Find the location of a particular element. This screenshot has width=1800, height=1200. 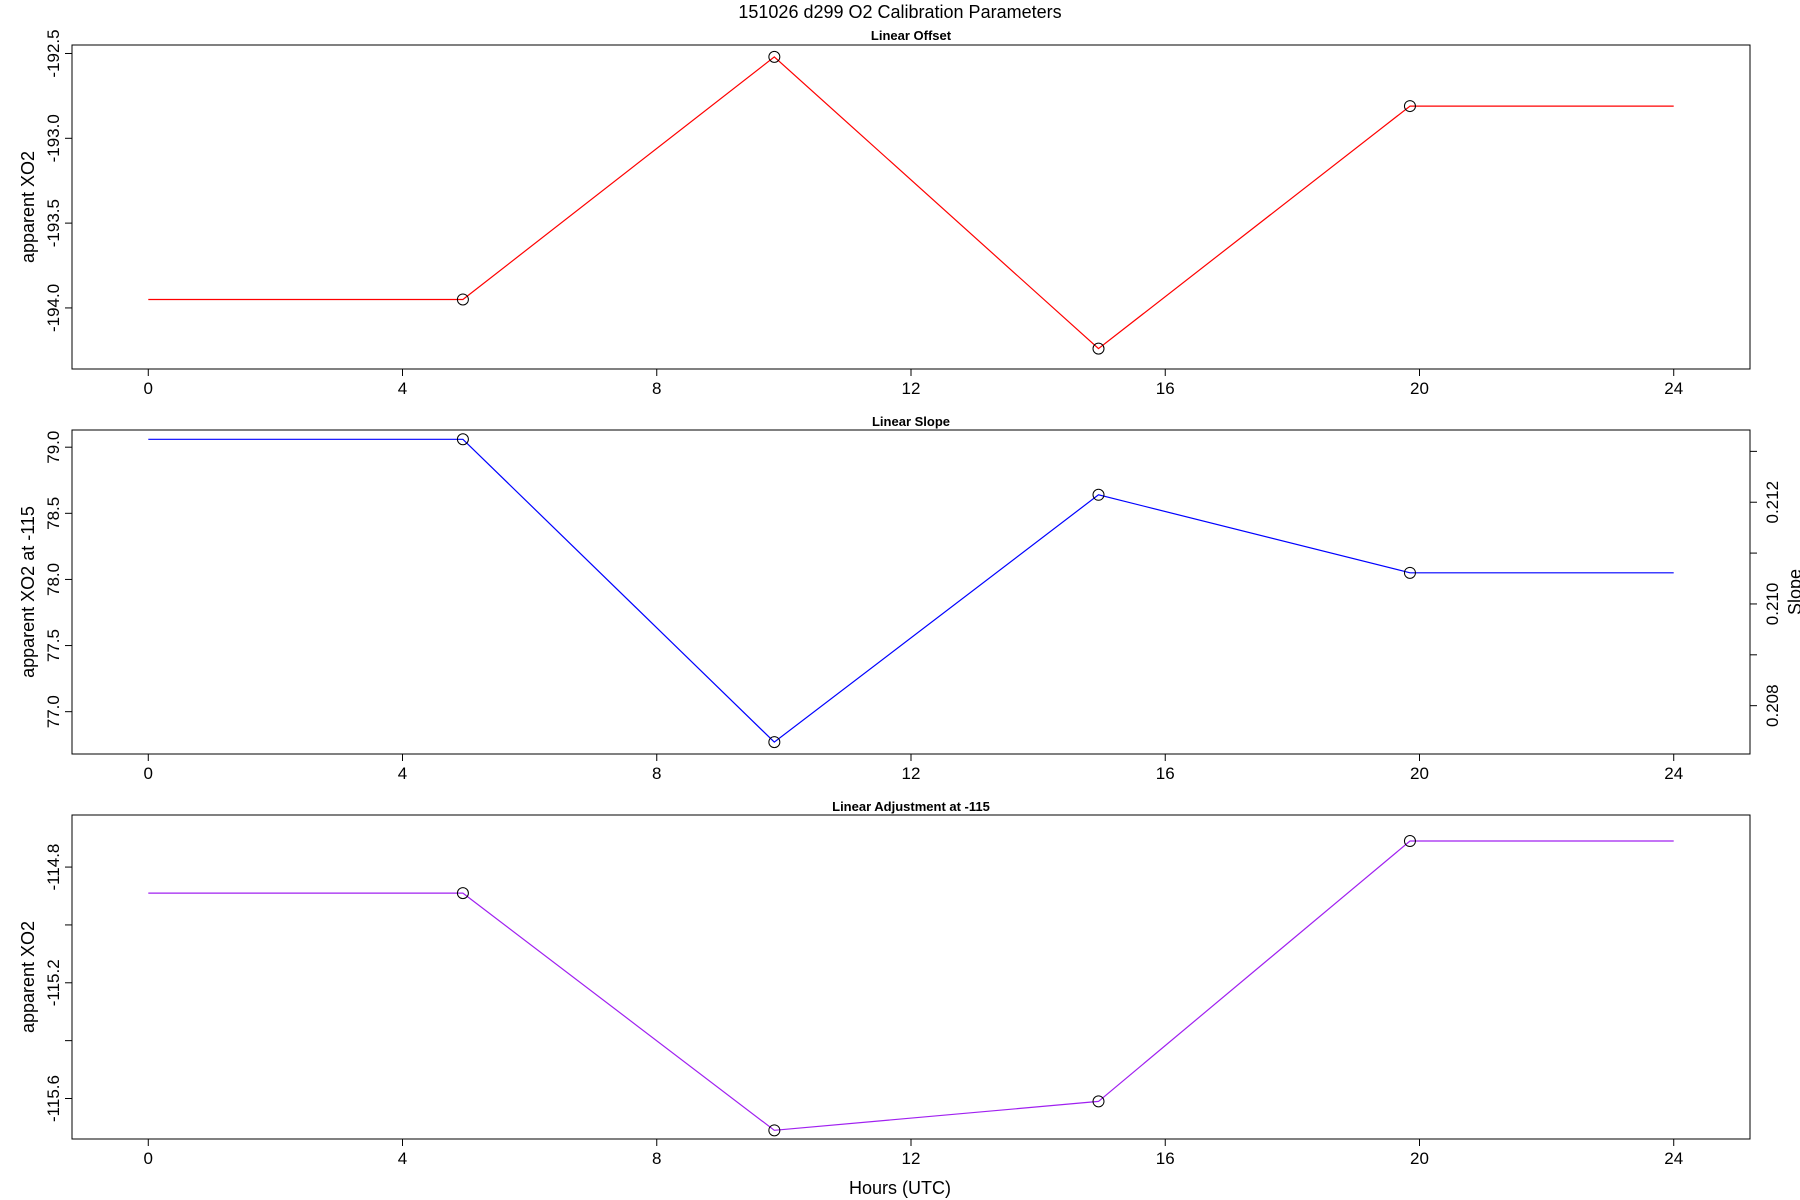

y-tick-label: -114.8 is located at coordinates (53, 867).